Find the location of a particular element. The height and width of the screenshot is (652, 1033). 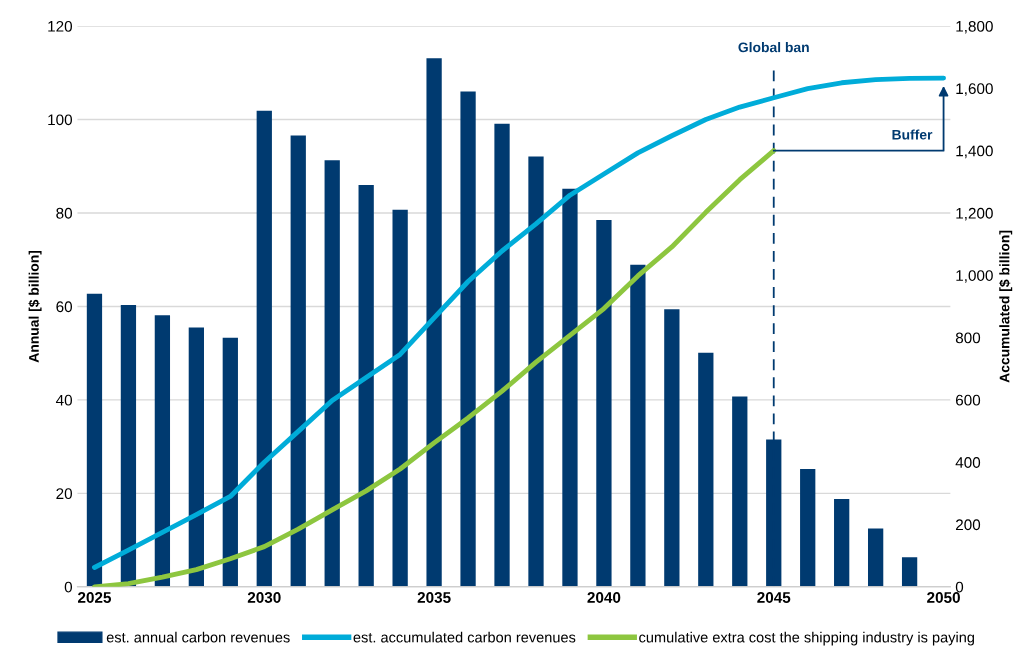

x-tick-label: 2030 is located at coordinates (264, 597).